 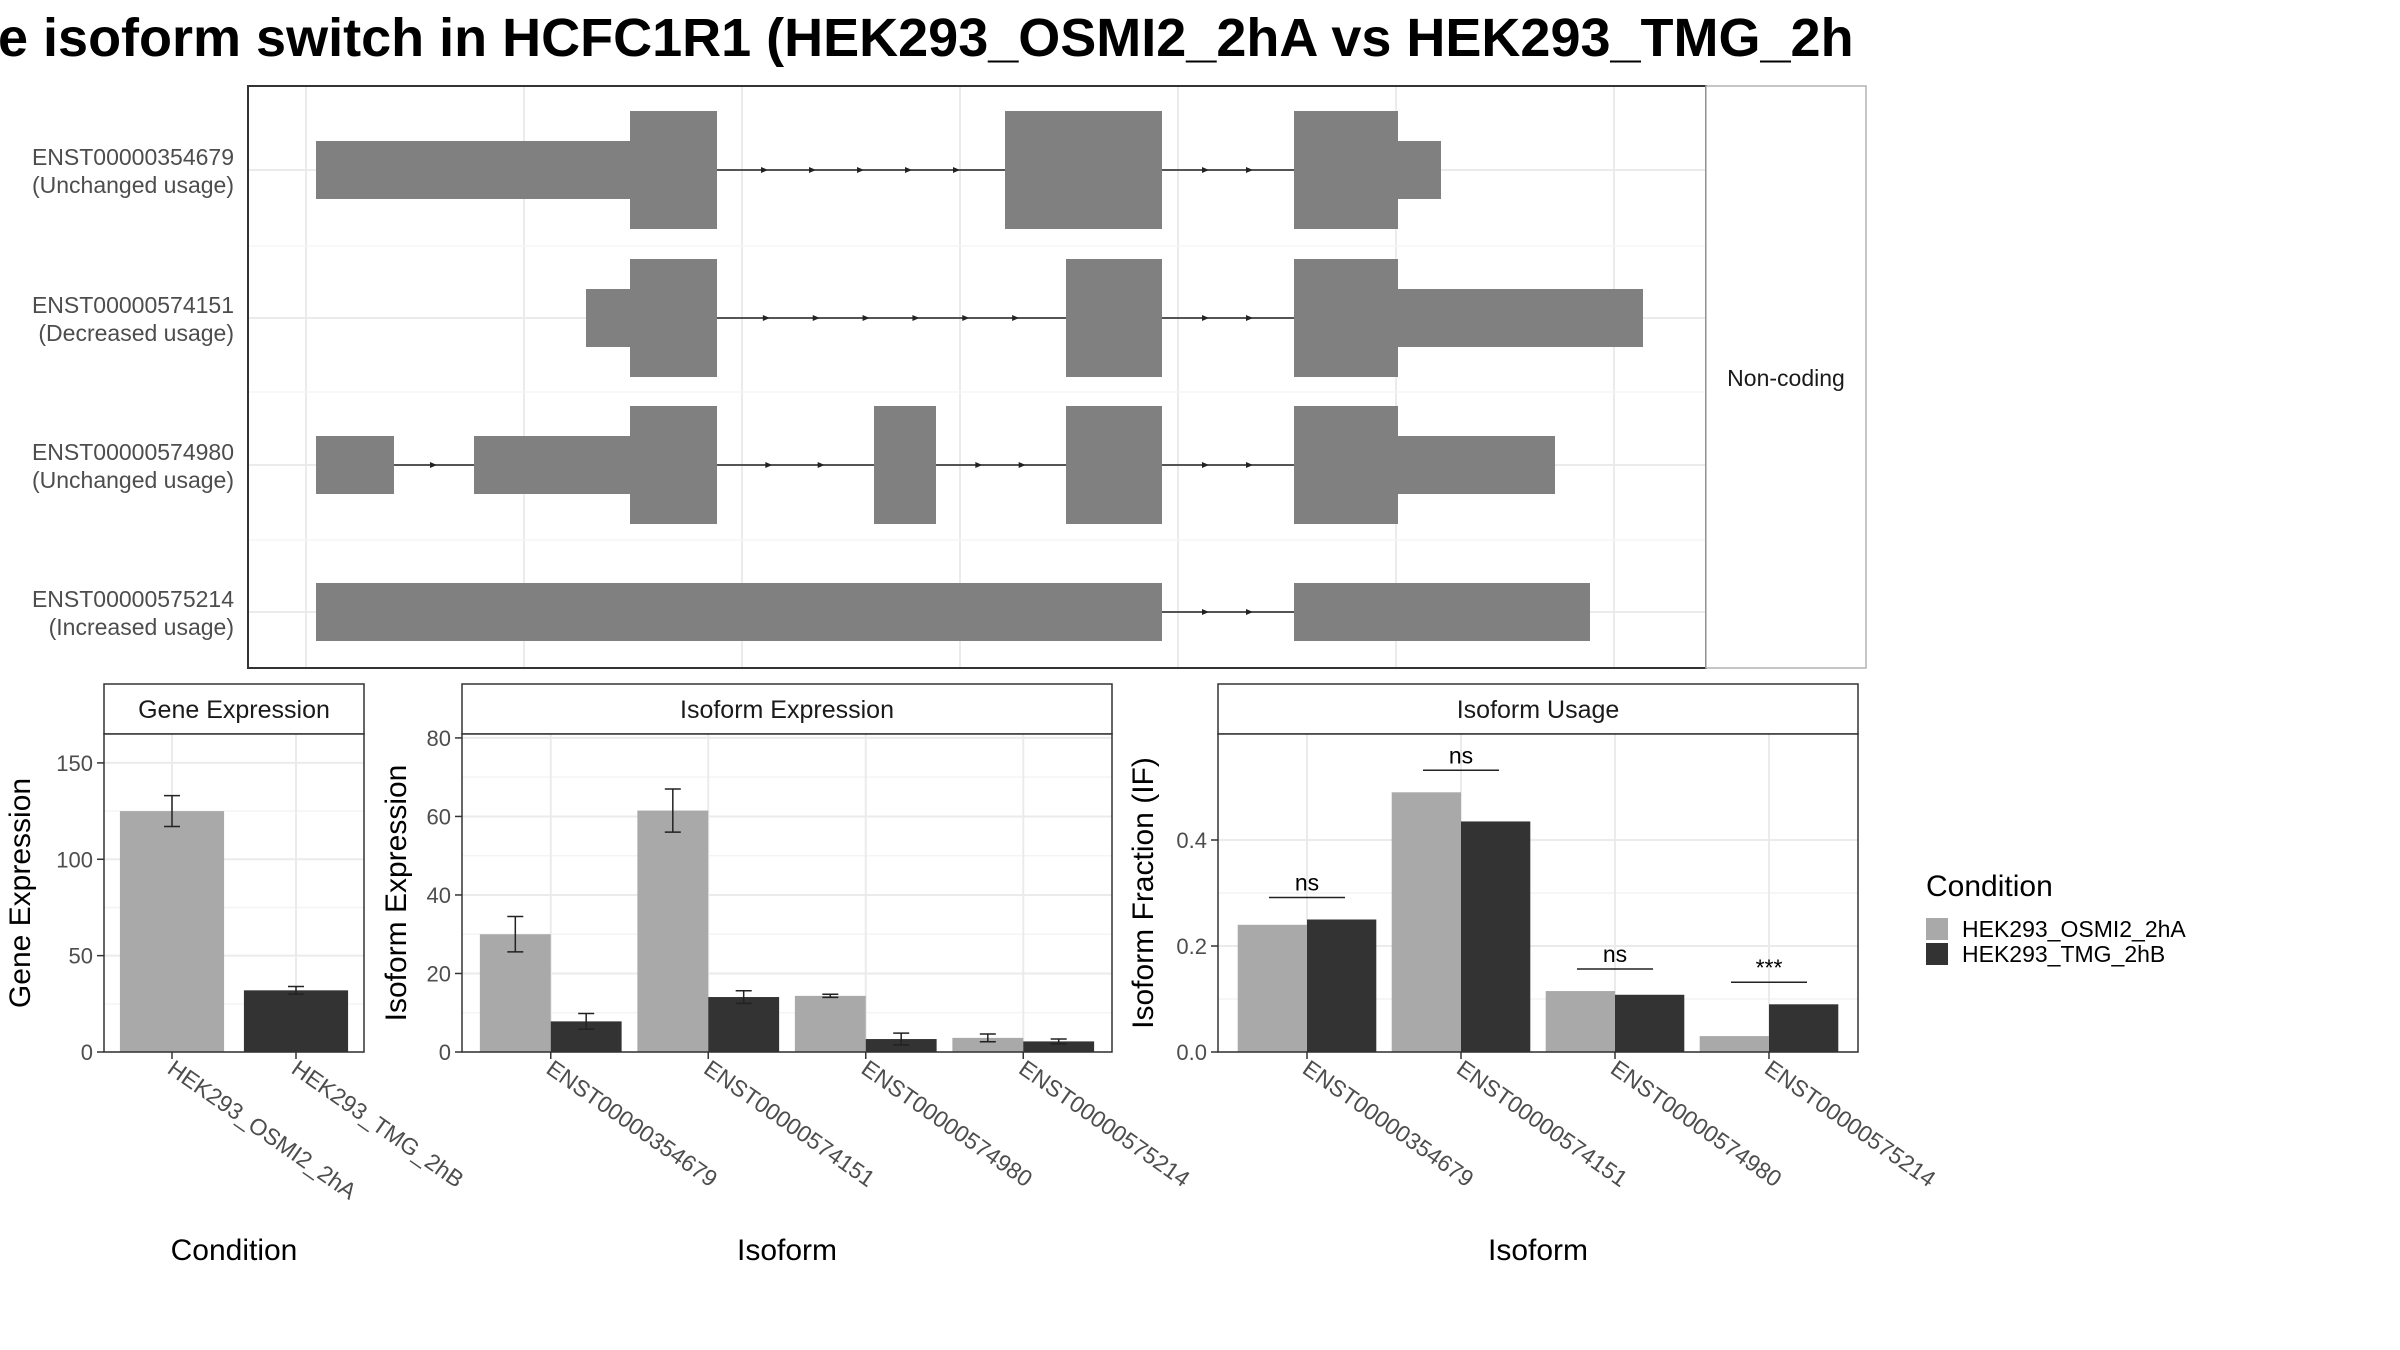 What do you see at coordinates (20, 893) in the screenshot?
I see `y-axis-title: Gene Expression` at bounding box center [20, 893].